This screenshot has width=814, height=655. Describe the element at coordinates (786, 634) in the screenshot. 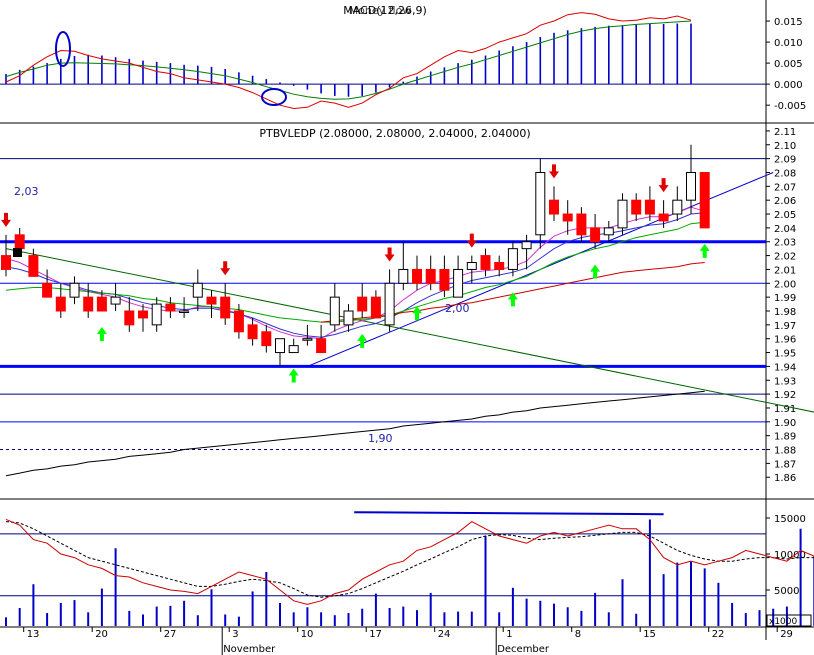

I see `x-tick-label: 29` at that location.